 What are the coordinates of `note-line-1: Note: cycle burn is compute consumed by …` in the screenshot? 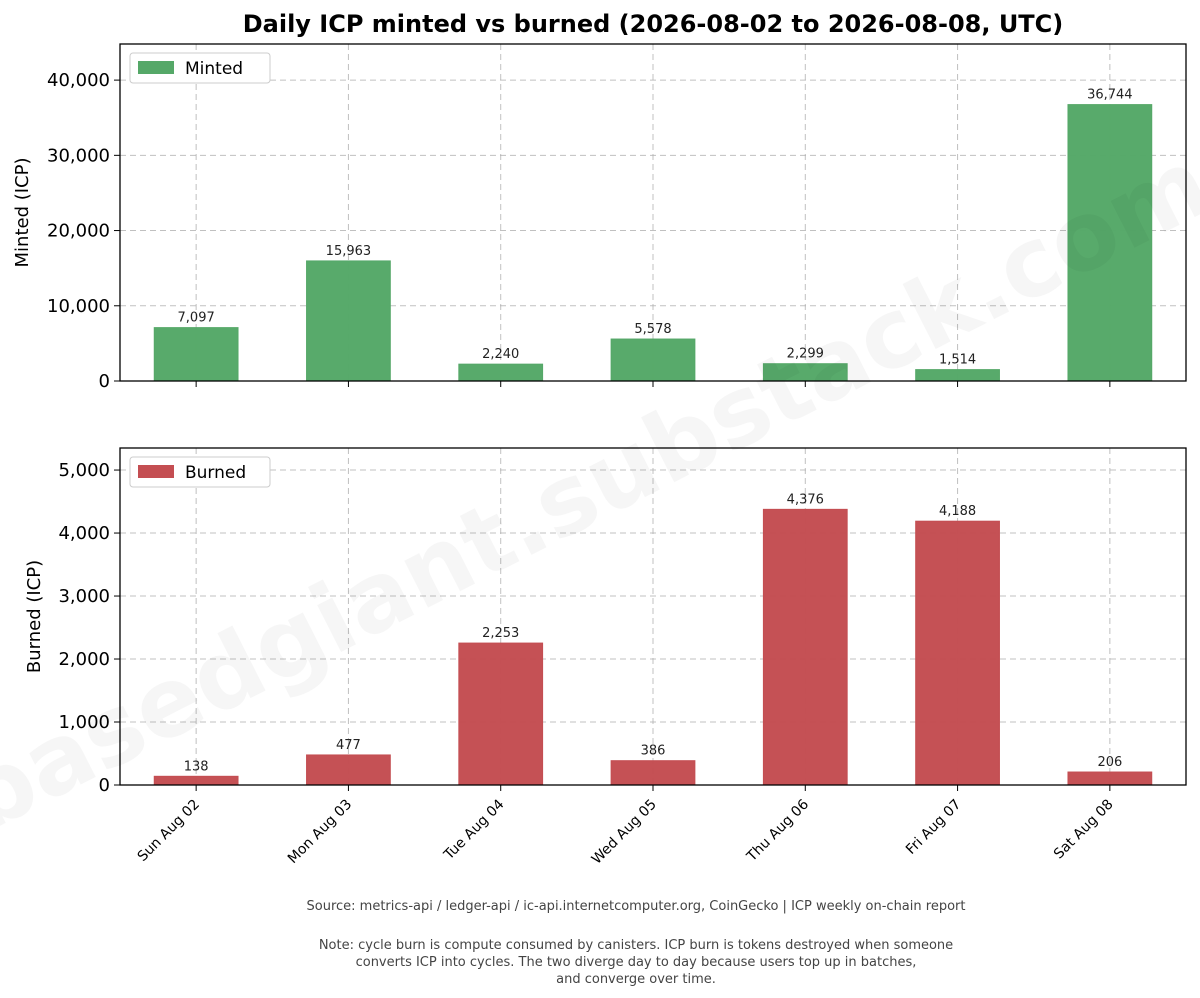 It's located at (636, 945).